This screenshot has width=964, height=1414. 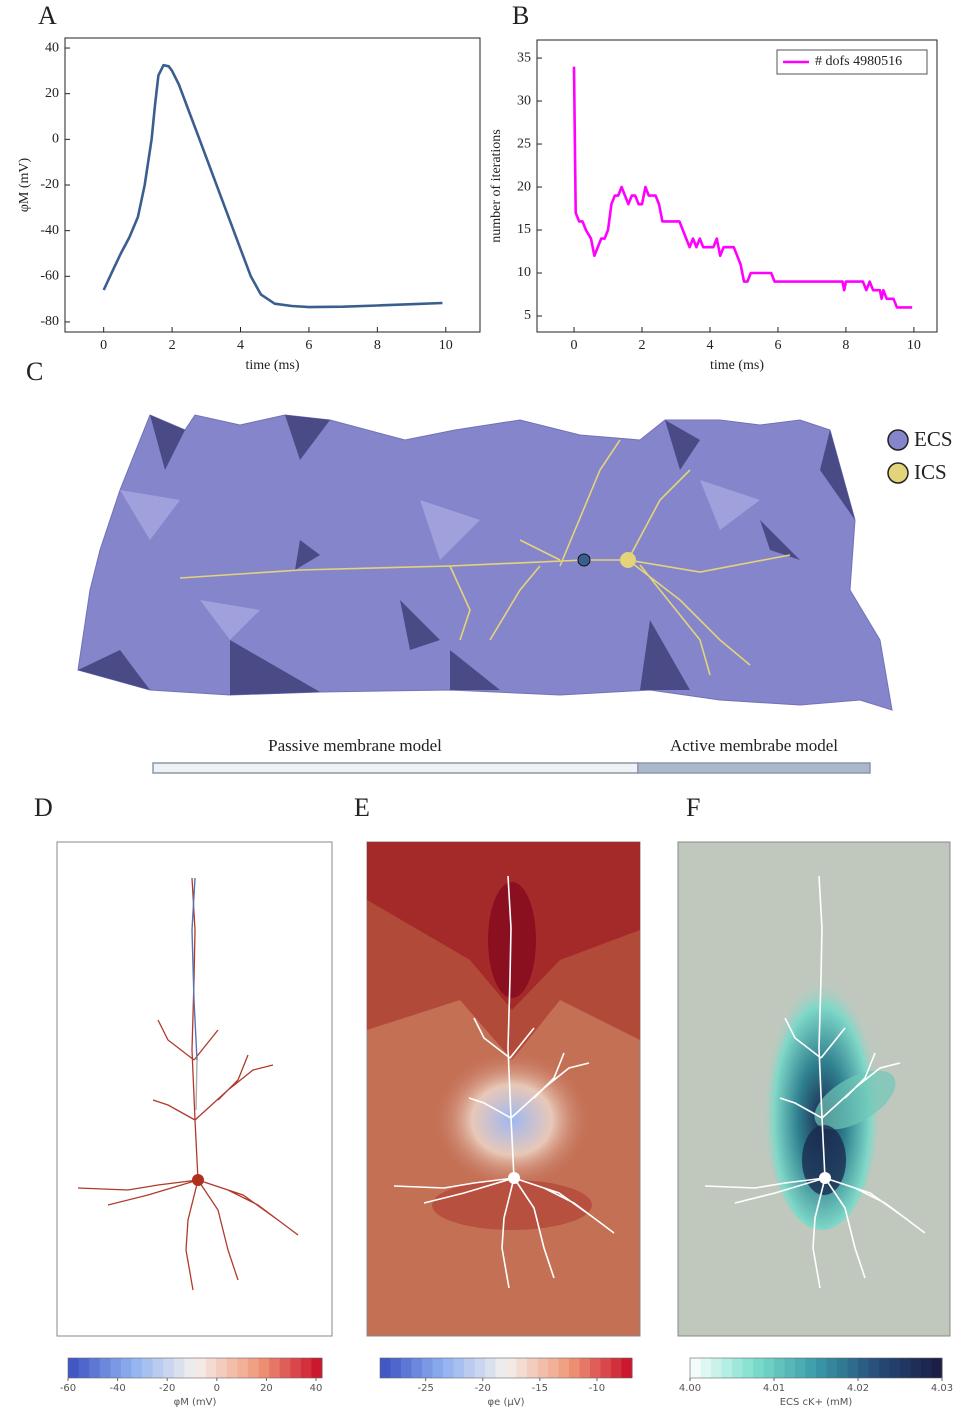 I want to click on y-tick-label: -60, so click(x=49, y=276).